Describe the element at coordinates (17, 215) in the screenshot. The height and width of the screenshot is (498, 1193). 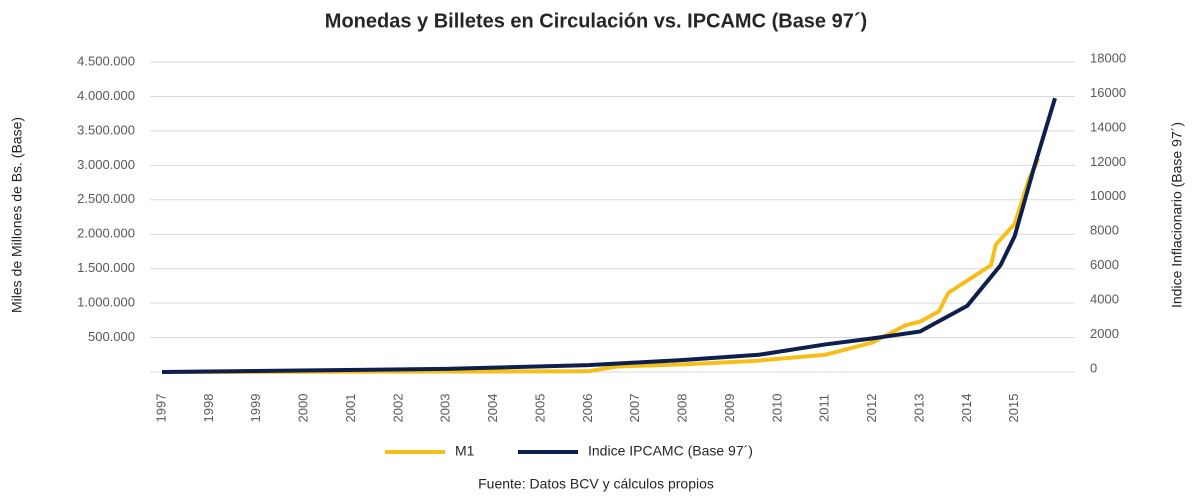
I see `y-axis-label: Miles de Millones de Bs. (Base)` at that location.